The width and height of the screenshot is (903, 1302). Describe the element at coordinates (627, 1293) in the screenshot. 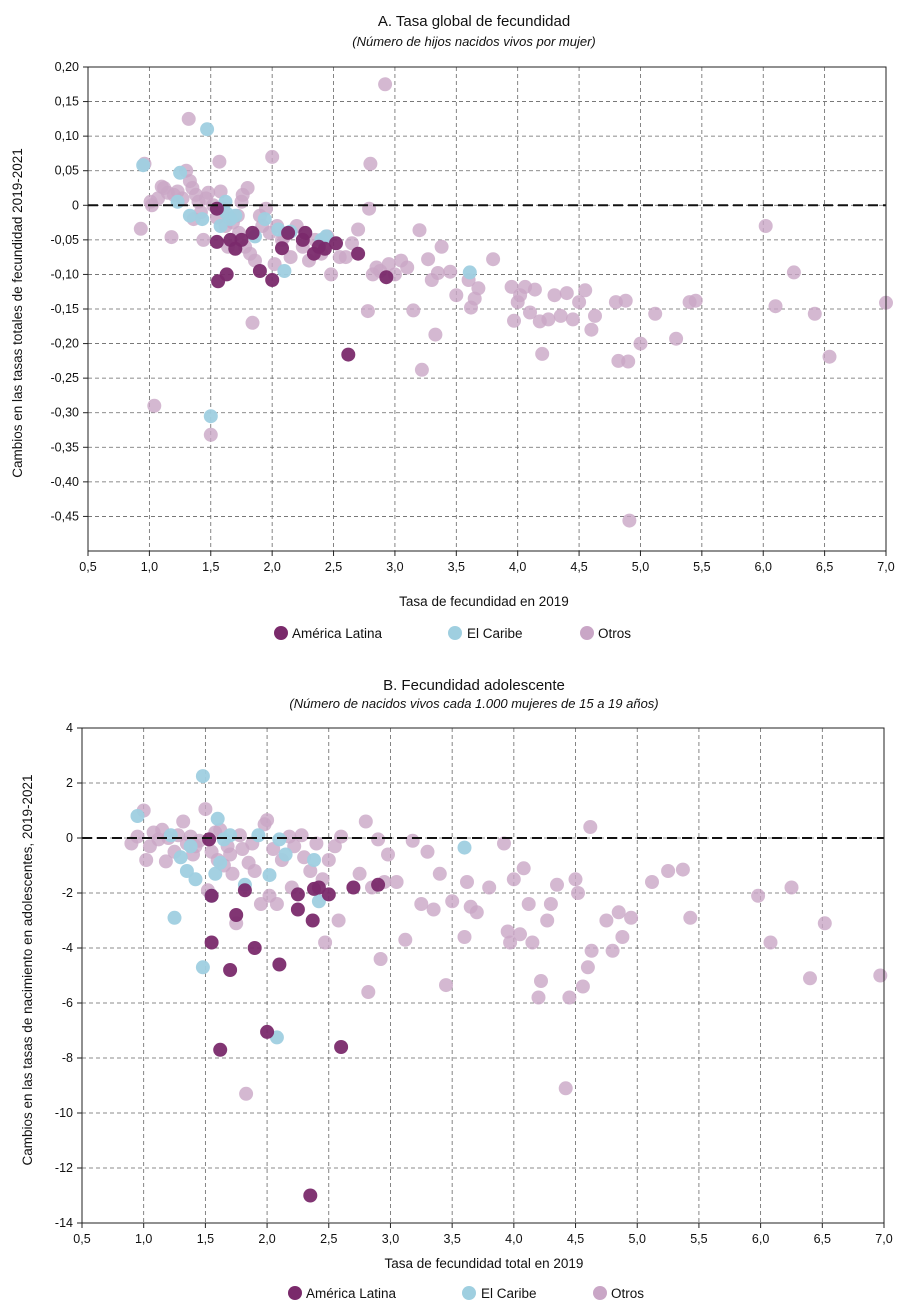

I see `legend-b-otros: Otros` at that location.